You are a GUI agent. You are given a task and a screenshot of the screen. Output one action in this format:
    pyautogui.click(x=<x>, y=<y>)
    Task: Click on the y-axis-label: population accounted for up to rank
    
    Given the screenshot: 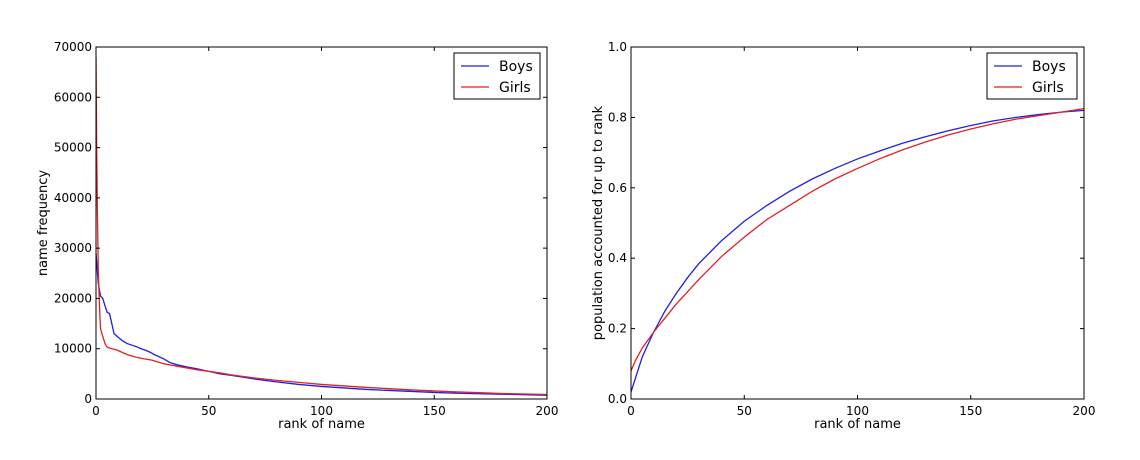 What is the action you would take?
    pyautogui.click(x=598, y=222)
    